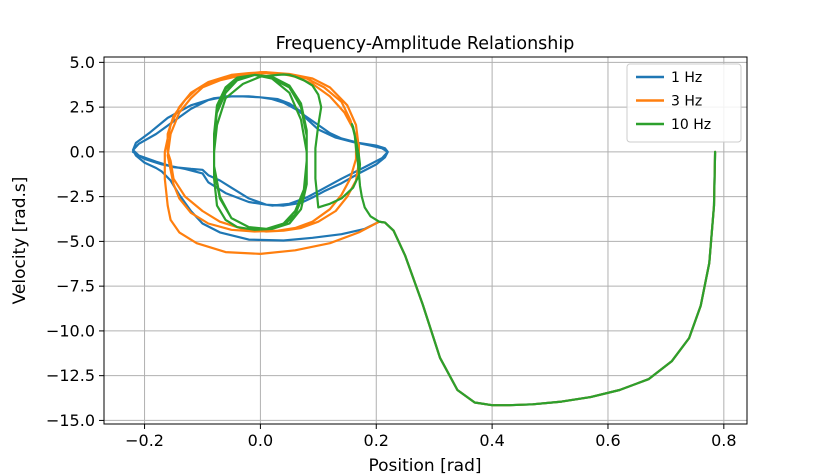 The image size is (831, 476). What do you see at coordinates (70, 330) in the screenshot?
I see `y-tick-label: −10.0` at bounding box center [70, 330].